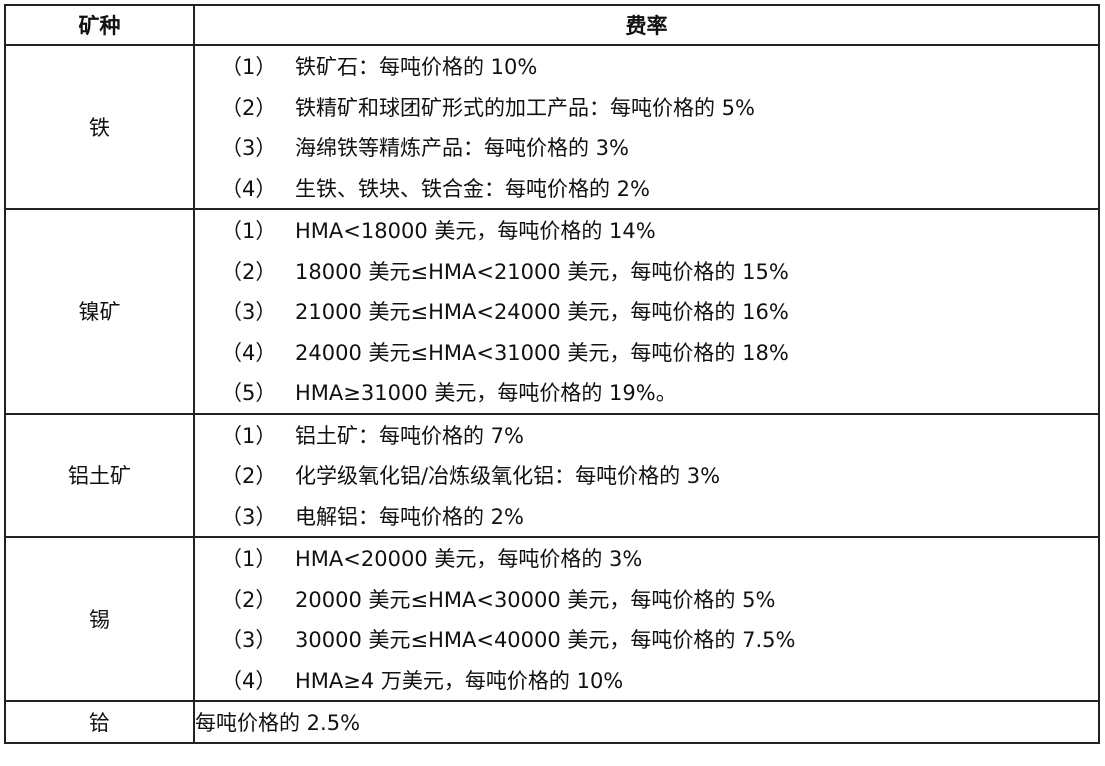 This screenshot has height=766, width=1105. What do you see at coordinates (472, 188) in the screenshot?
I see `rate-item-text: 生铁、铁块、铁合金：每吨价格的 2%` at bounding box center [472, 188].